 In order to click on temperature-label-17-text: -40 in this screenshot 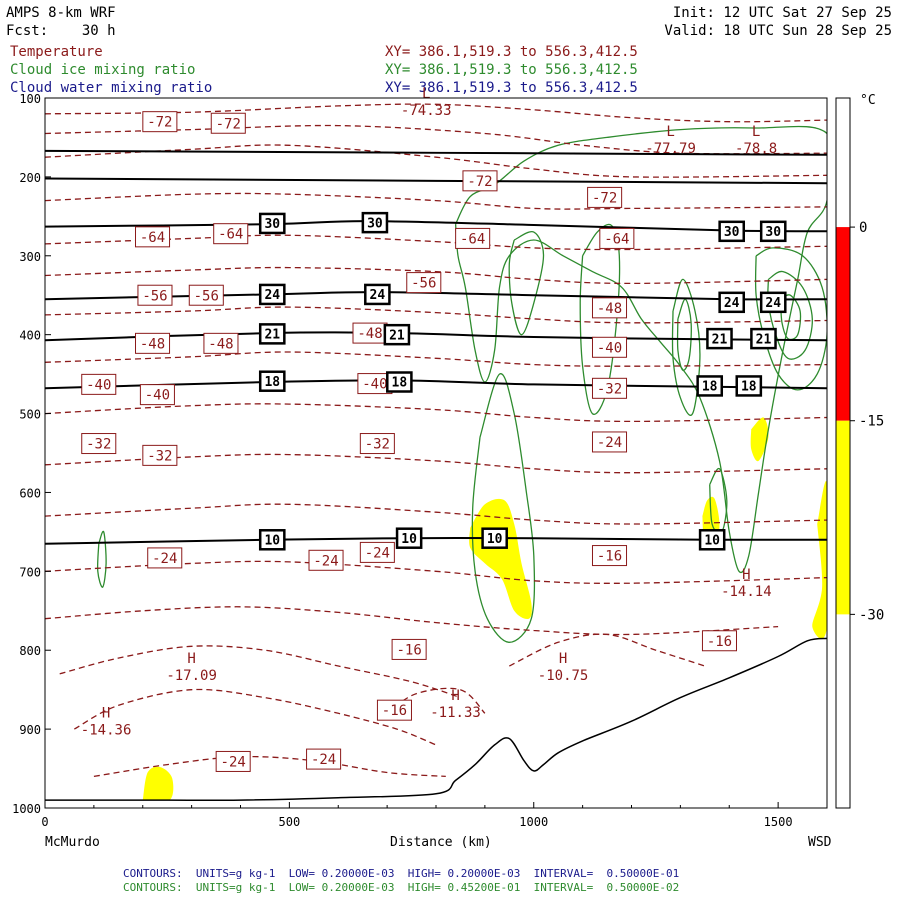, I will do `click(157, 396)`.